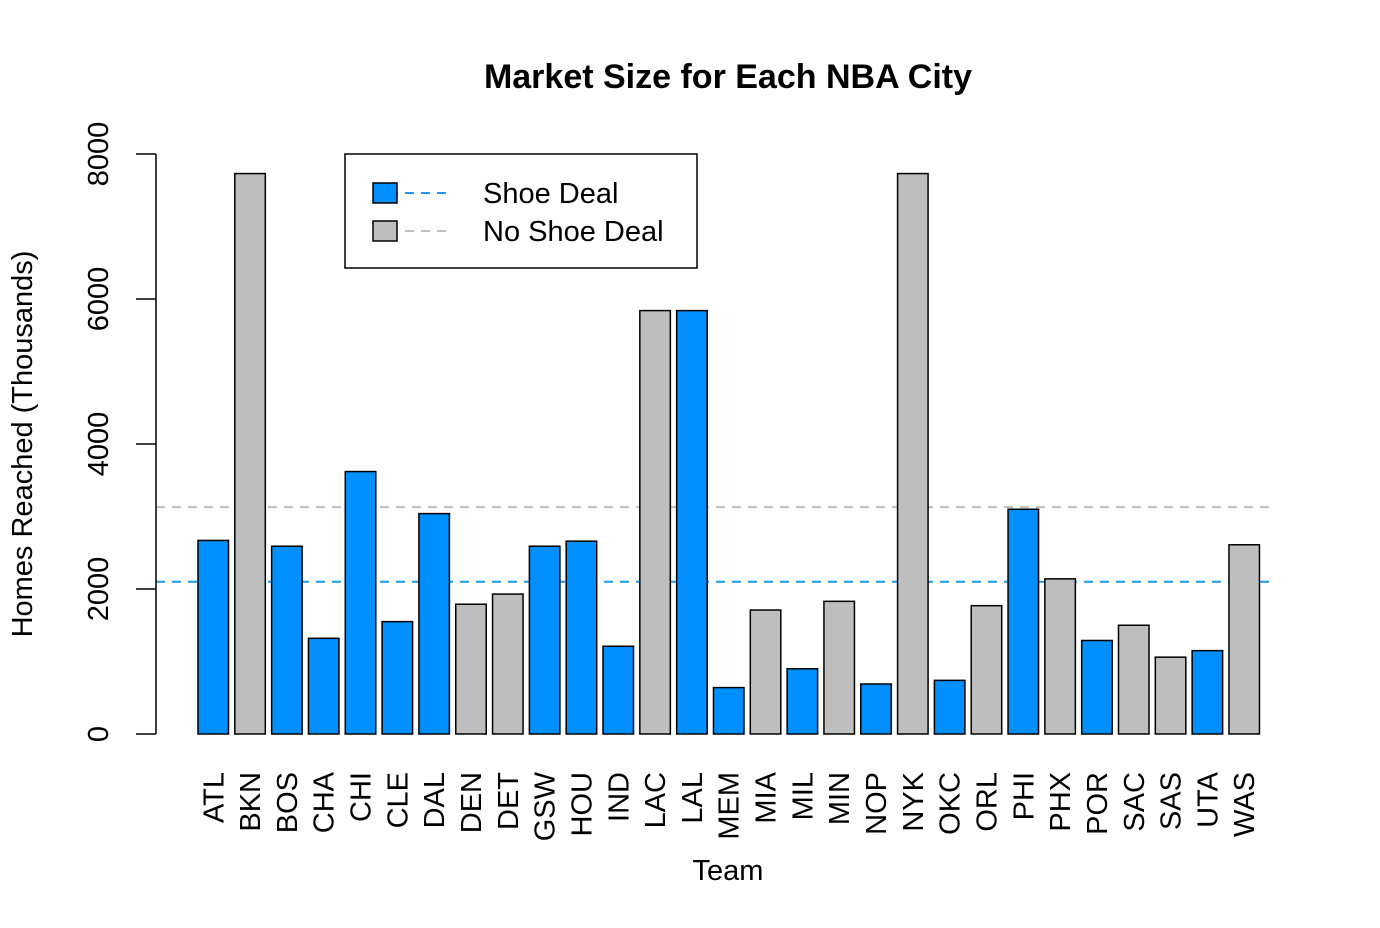  What do you see at coordinates (398, 800) in the screenshot?
I see `x-tick-label-cle: CLE` at bounding box center [398, 800].